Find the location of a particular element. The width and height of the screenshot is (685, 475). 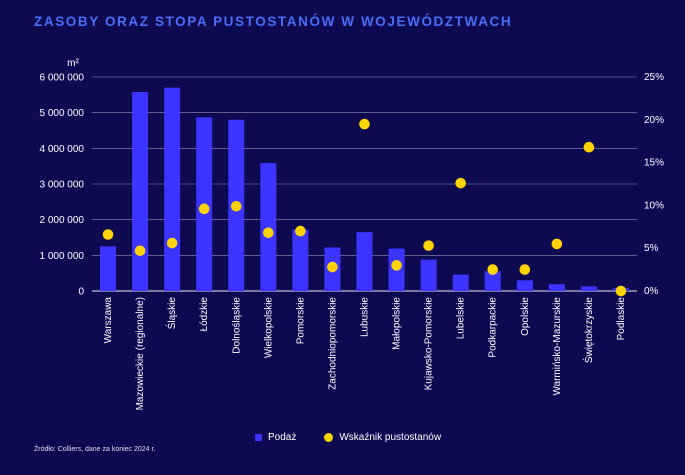

x-category-label: Zachodniopomorskie is located at coordinates (332, 343).